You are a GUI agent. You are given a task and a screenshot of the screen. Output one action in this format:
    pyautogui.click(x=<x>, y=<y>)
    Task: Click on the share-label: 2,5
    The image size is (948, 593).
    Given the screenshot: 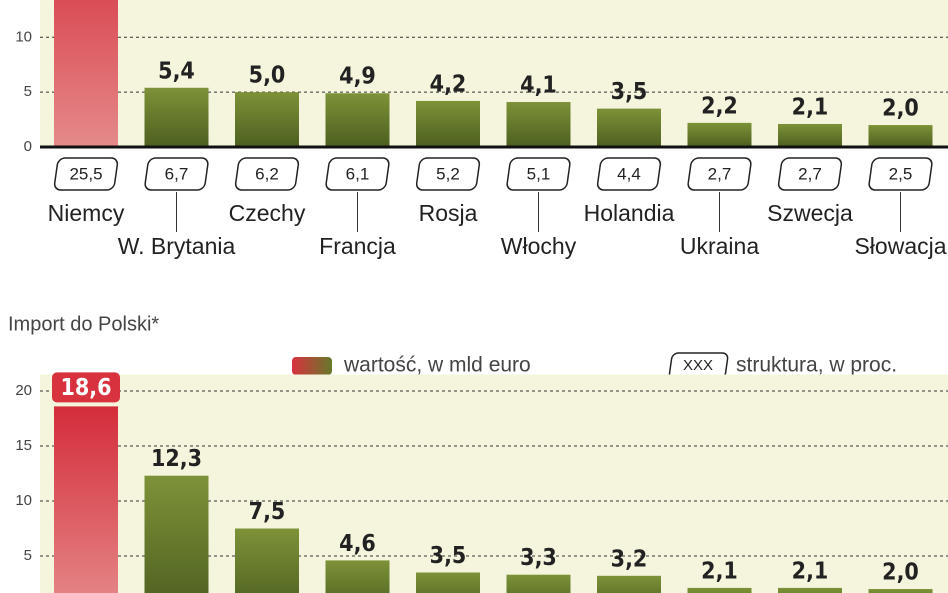 What is the action you would take?
    pyautogui.click(x=901, y=173)
    